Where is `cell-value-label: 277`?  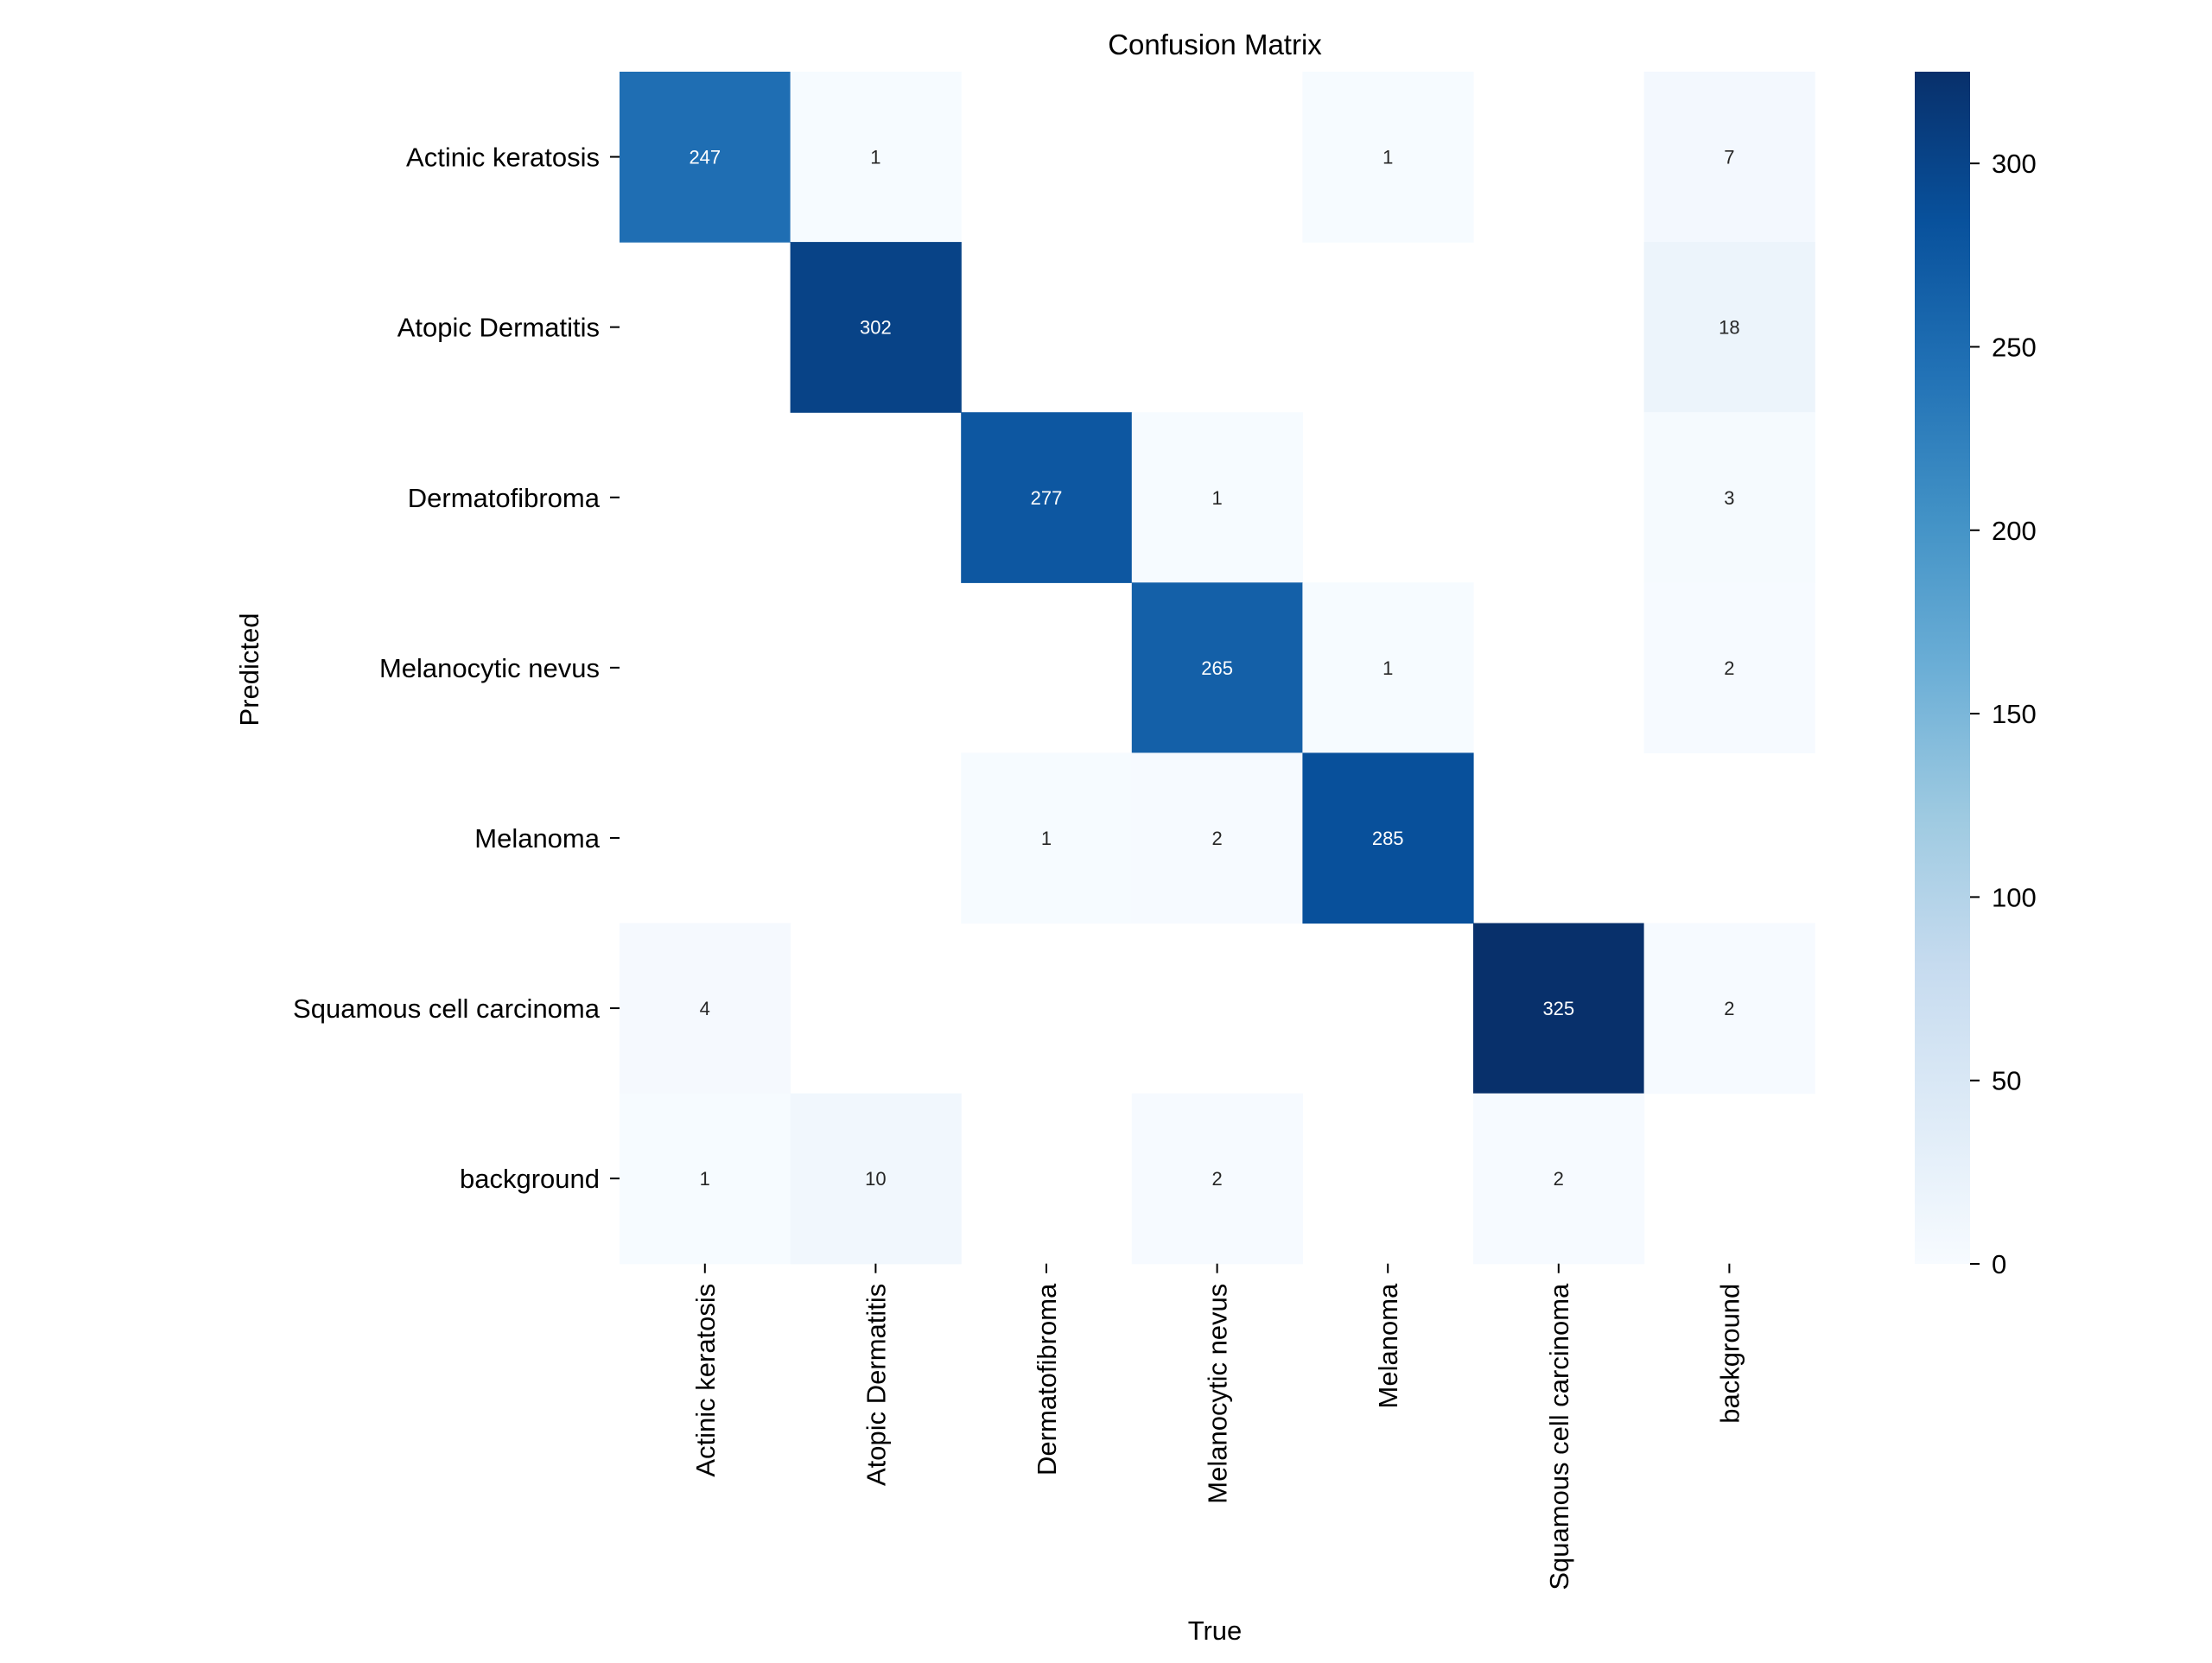
cell-value-label: 277 is located at coordinates (1047, 498).